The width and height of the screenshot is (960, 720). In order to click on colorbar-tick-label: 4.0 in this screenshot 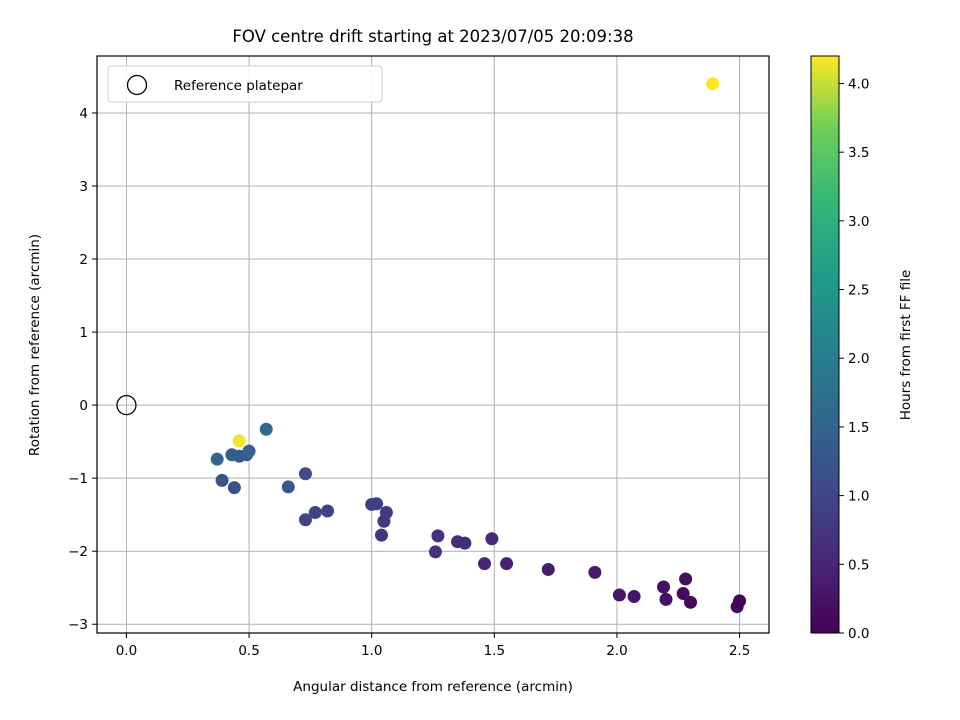, I will do `click(858, 84)`.